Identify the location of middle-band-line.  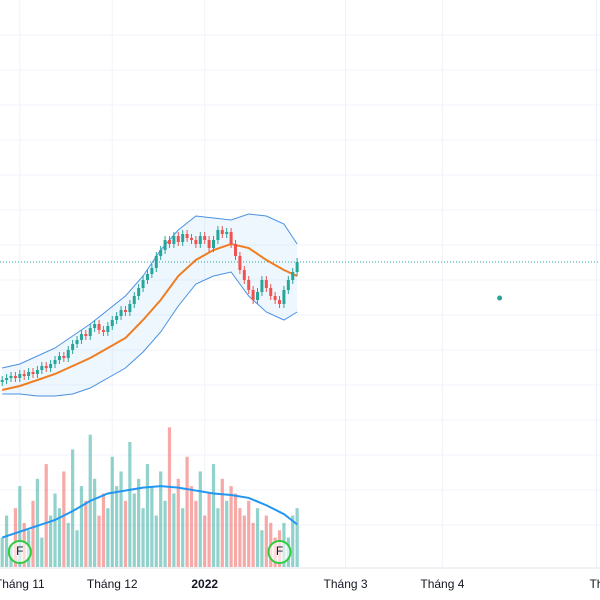
(149, 316).